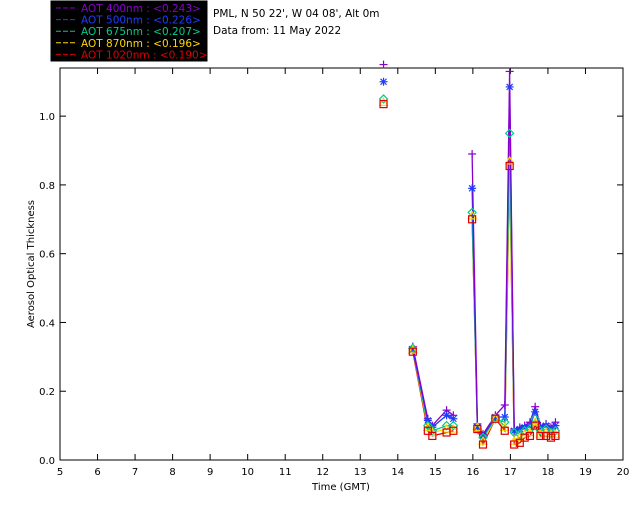 This screenshot has width=640, height=512. Describe the element at coordinates (47, 461) in the screenshot. I see `y-tick-label: 0.0` at that location.